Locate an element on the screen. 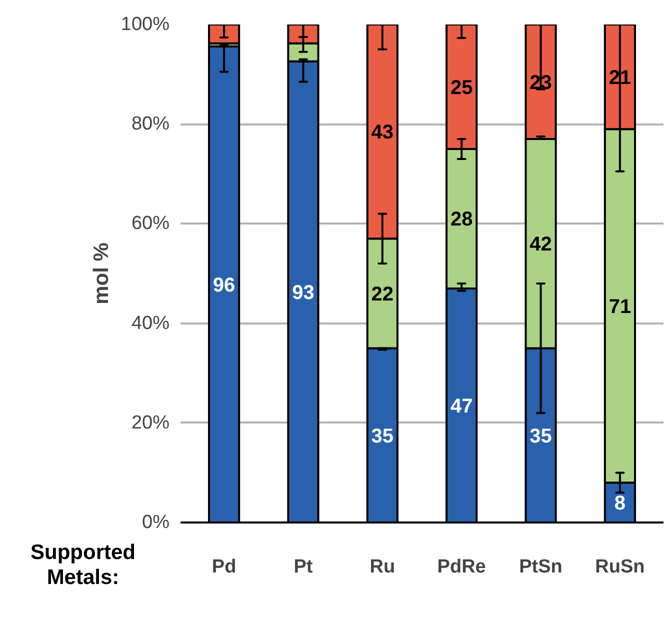 The image size is (665, 618). data-label: 42 is located at coordinates (541, 245).